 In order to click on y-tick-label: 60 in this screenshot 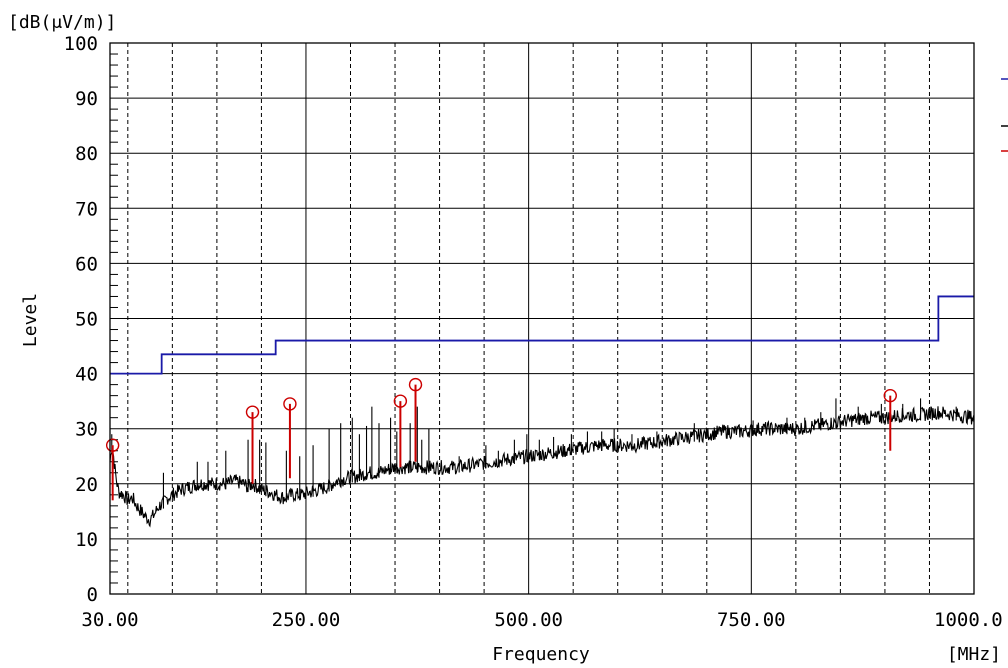, I will do `click(86, 264)`.